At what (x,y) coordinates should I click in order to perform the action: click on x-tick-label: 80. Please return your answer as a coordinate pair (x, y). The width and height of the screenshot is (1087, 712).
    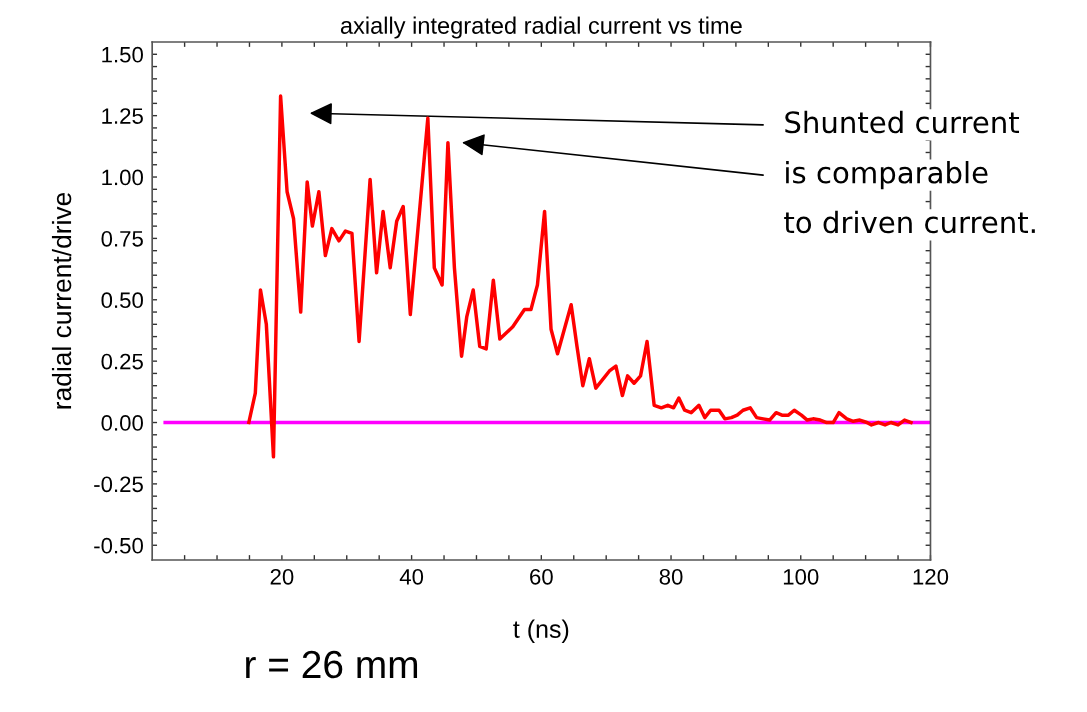
    Looking at the image, I should click on (671, 576).